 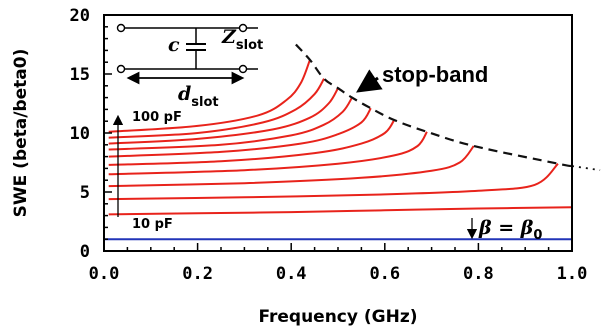 I want to click on stop-band-extension, so click(x=586, y=168).